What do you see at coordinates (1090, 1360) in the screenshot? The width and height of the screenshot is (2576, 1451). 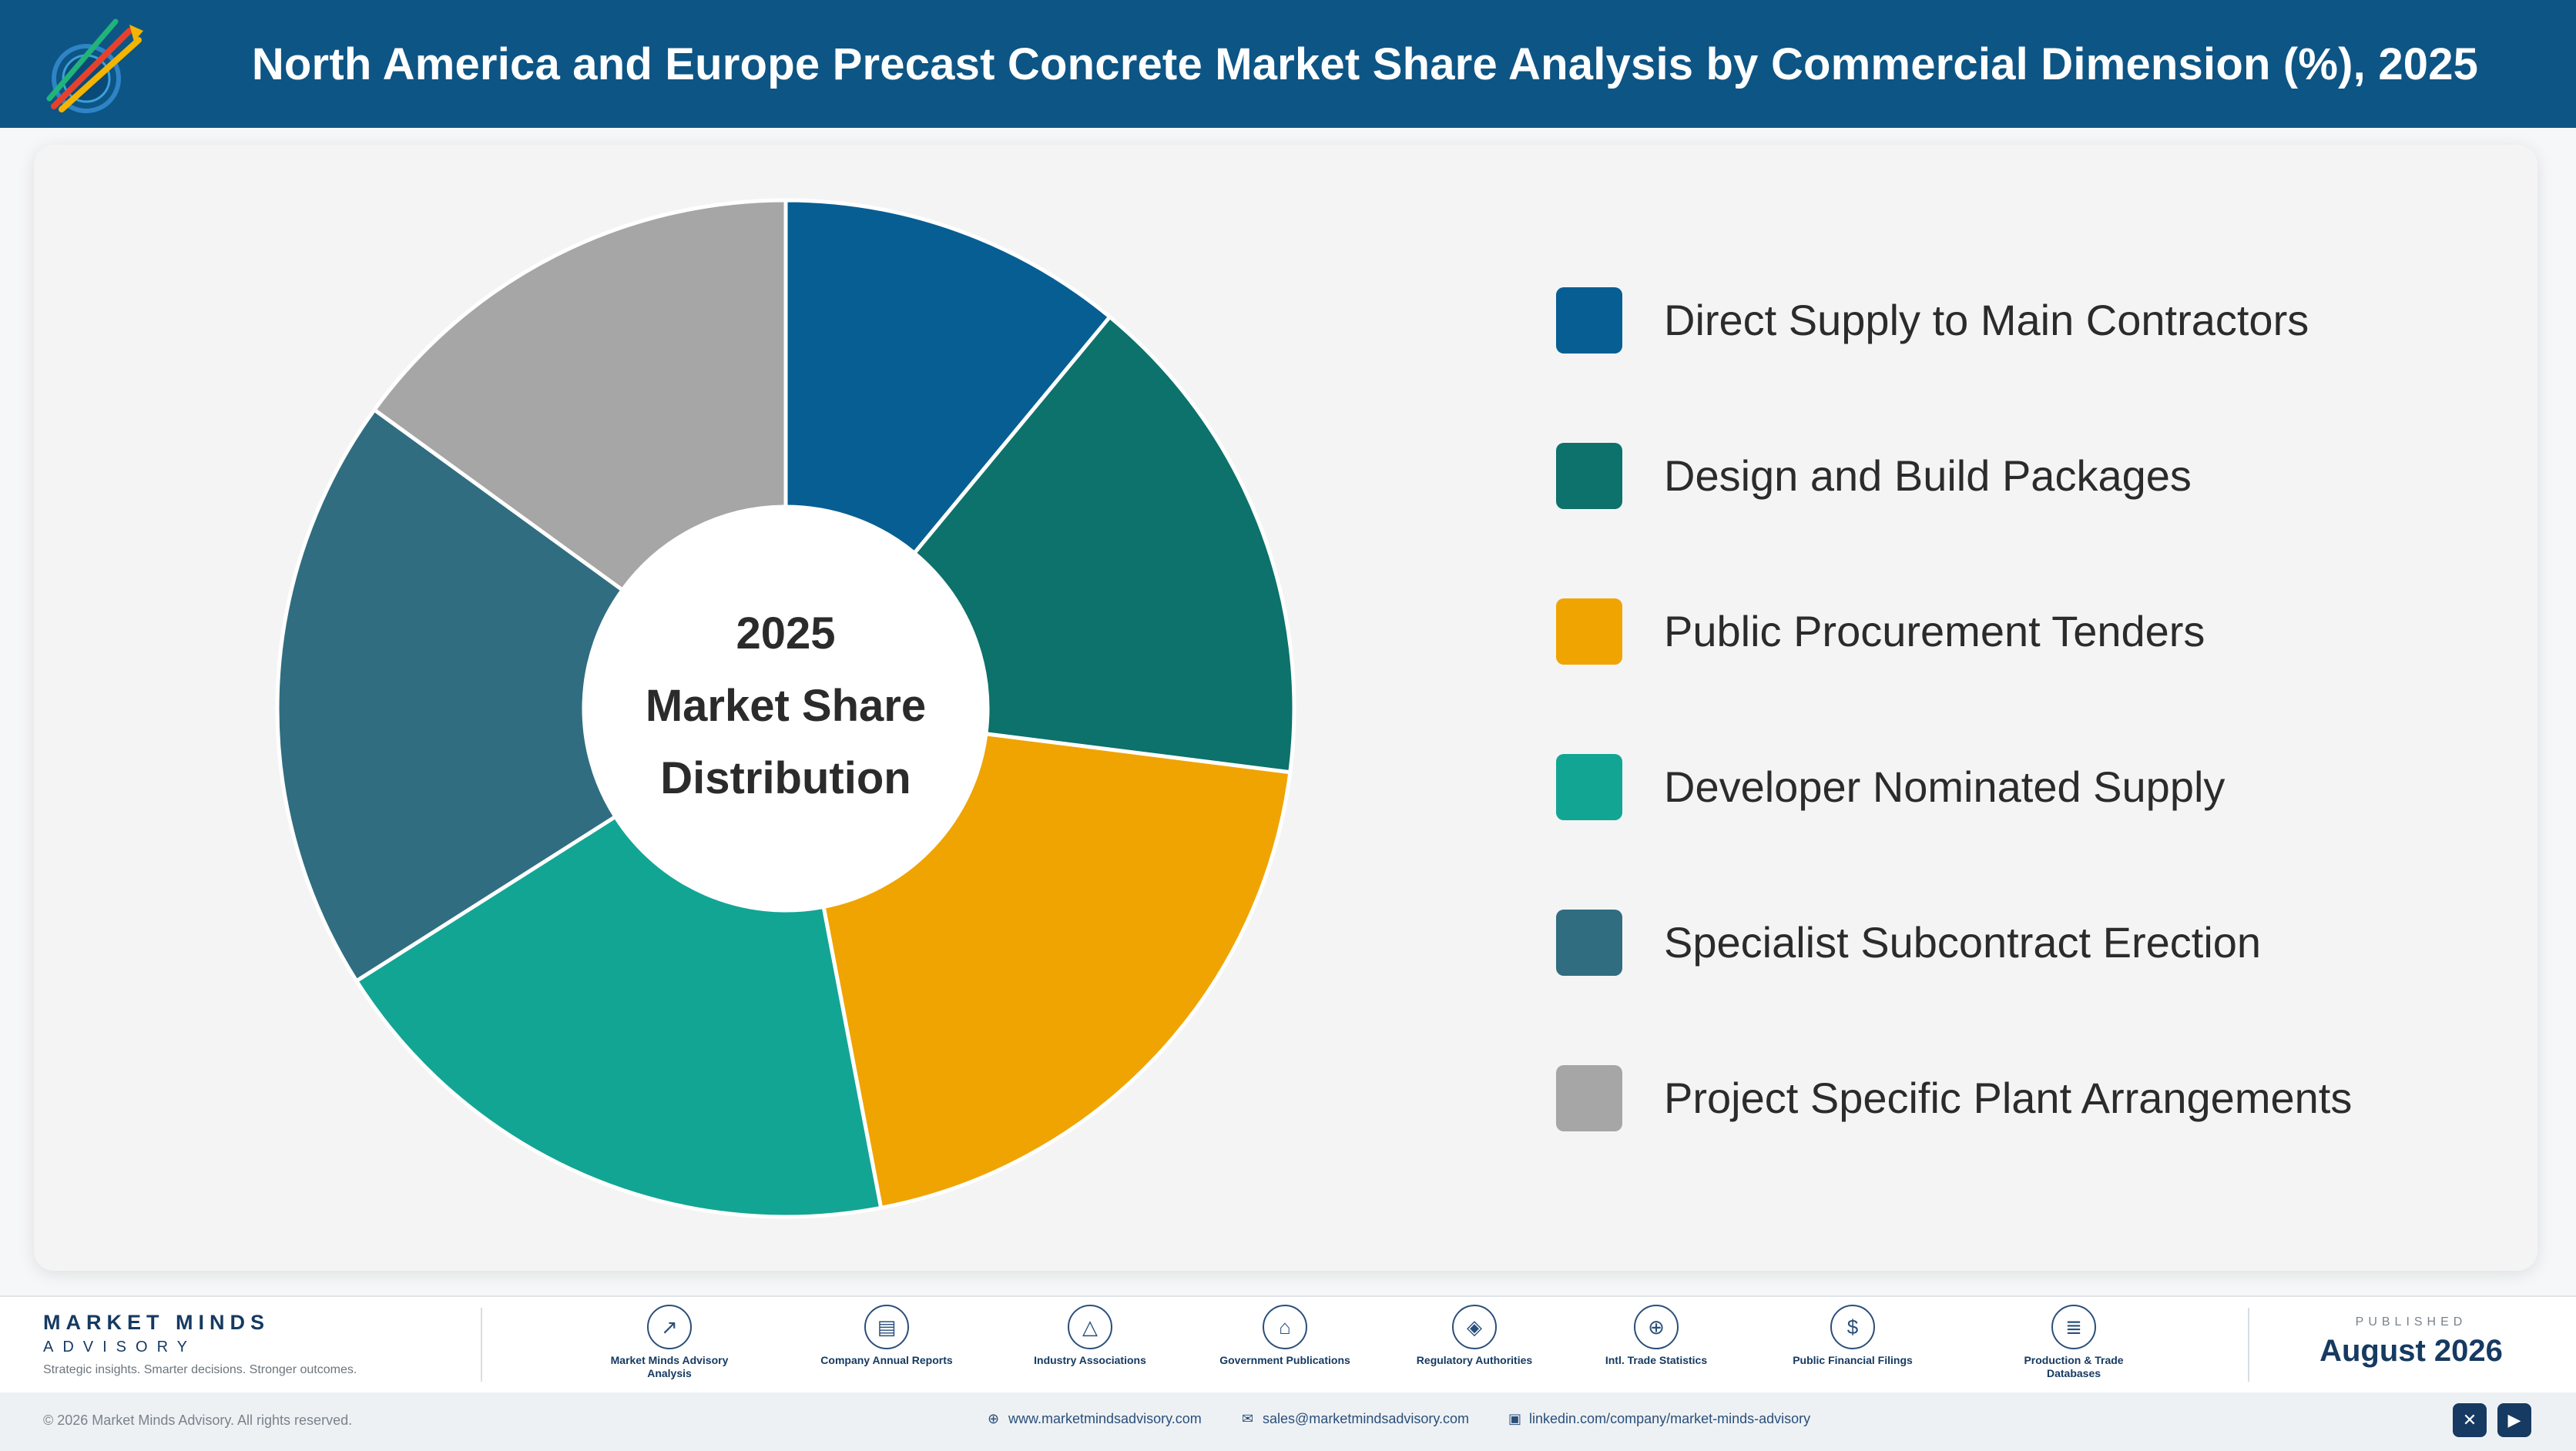 I see `source-label: Industry Associations` at bounding box center [1090, 1360].